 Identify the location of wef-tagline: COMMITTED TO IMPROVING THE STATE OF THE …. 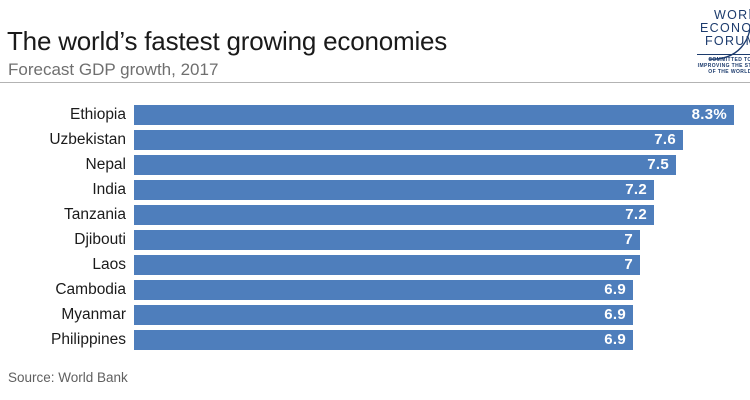
(723, 66).